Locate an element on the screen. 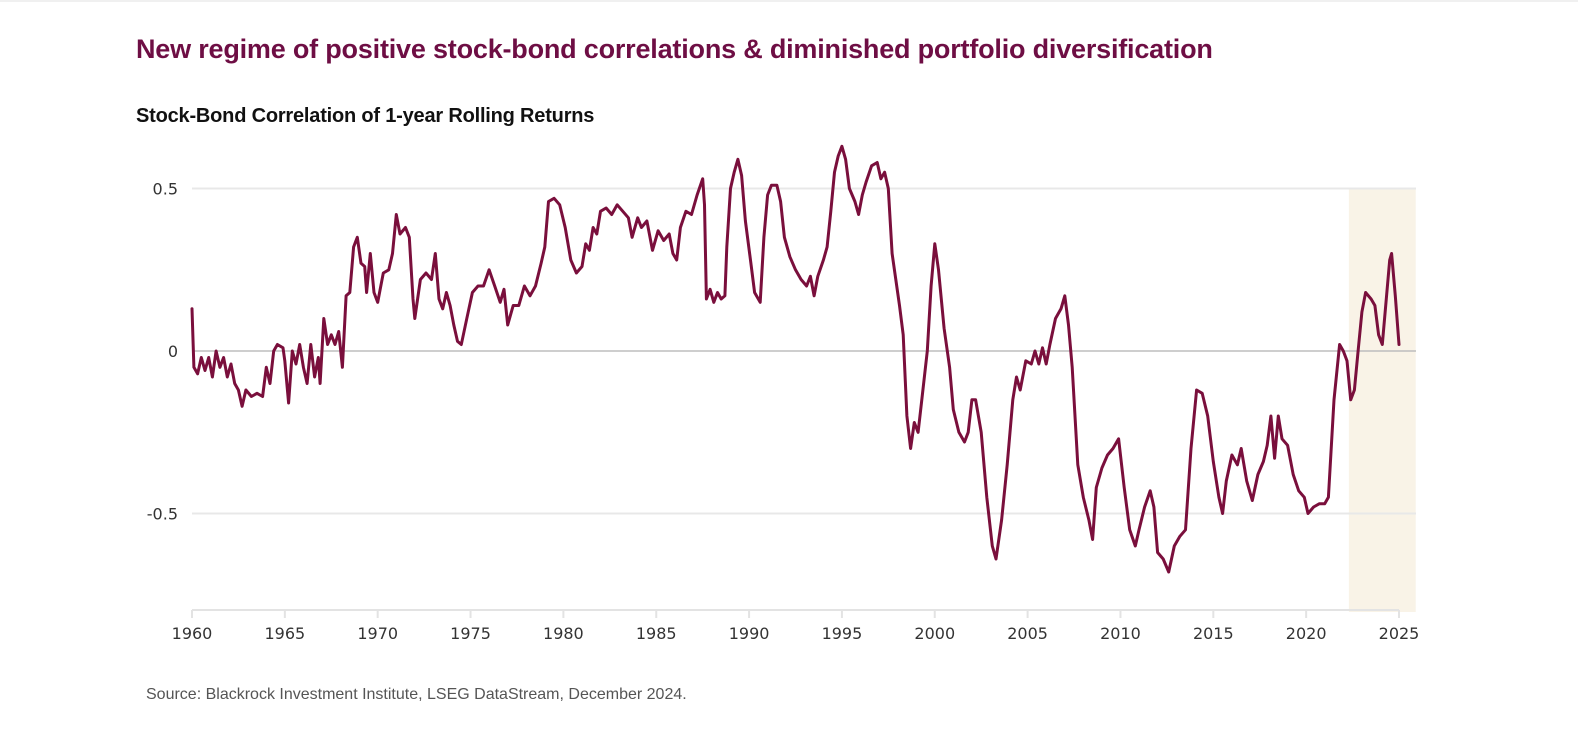  x-tick-label: 2010 is located at coordinates (1120, 633).